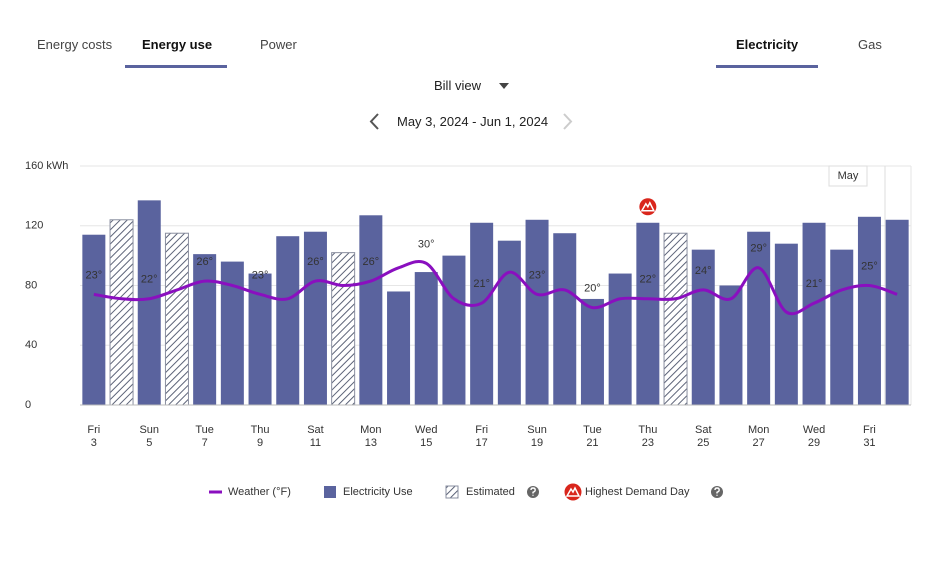  What do you see at coordinates (495, 287) in the screenshot?
I see `weather-line` at bounding box center [495, 287].